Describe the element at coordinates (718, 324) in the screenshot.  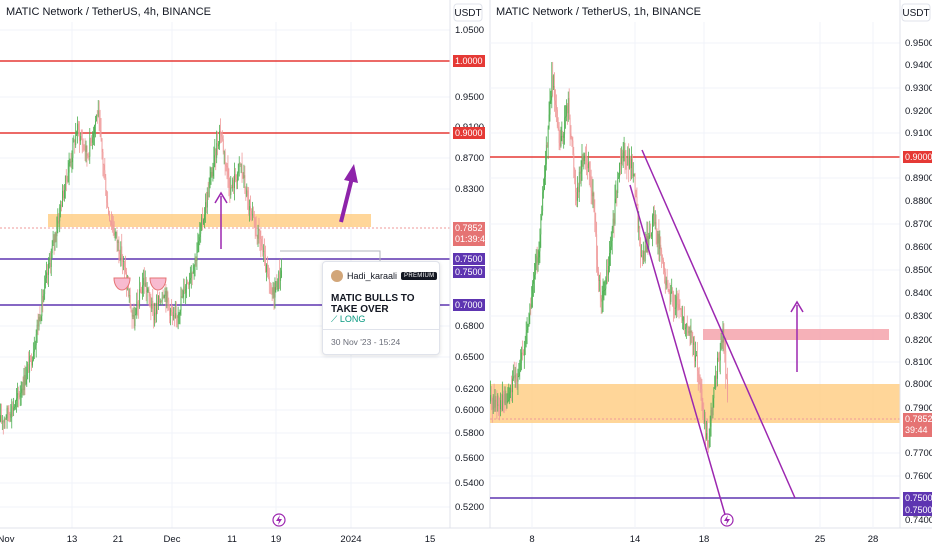
I see `channel-upper-line` at that location.